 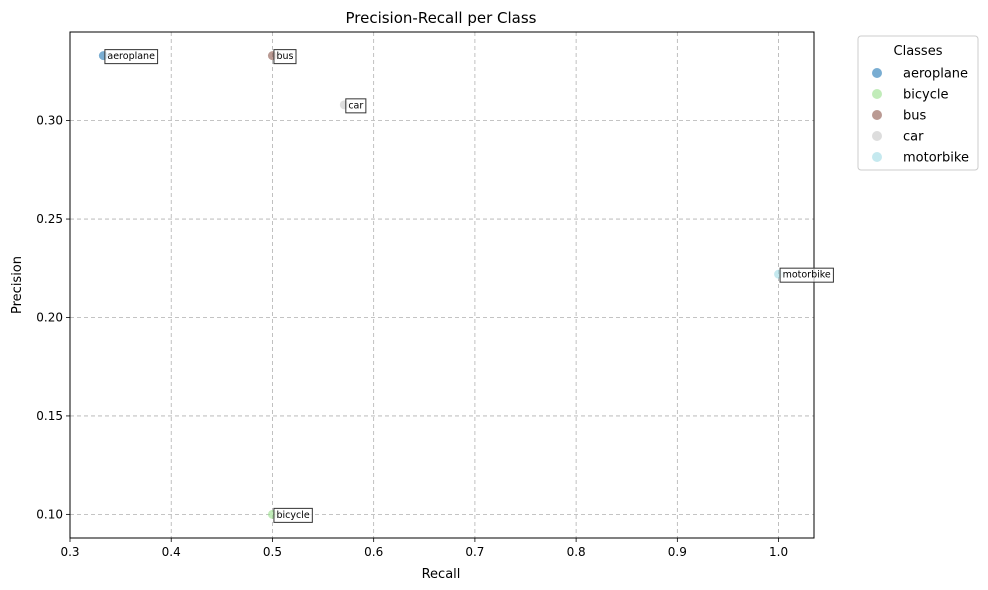 What do you see at coordinates (272, 552) in the screenshot?
I see `x-tick-label: 0.5` at bounding box center [272, 552].